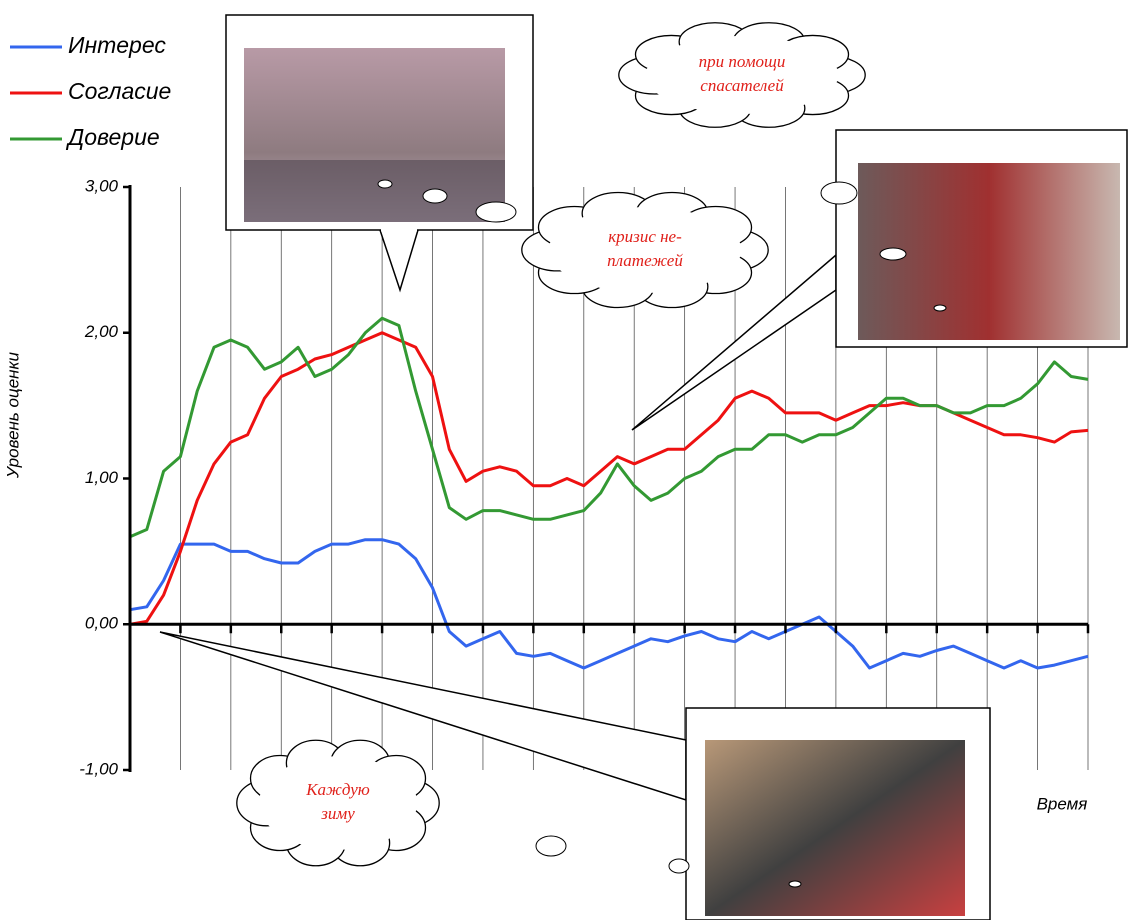 Image resolution: width=1129 pixels, height=920 pixels. Describe the element at coordinates (337, 813) in the screenshot. I see `annotation-text: зиму` at that location.